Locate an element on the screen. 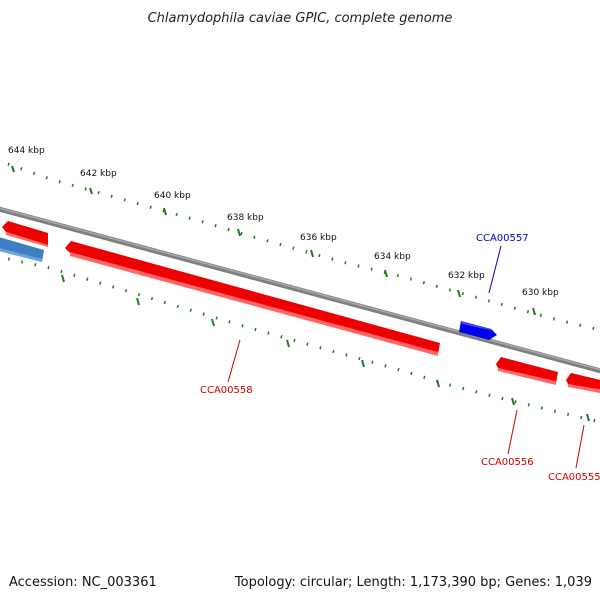 The height and width of the screenshot is (600, 600). kbp-label: 636 kbp is located at coordinates (318, 238).